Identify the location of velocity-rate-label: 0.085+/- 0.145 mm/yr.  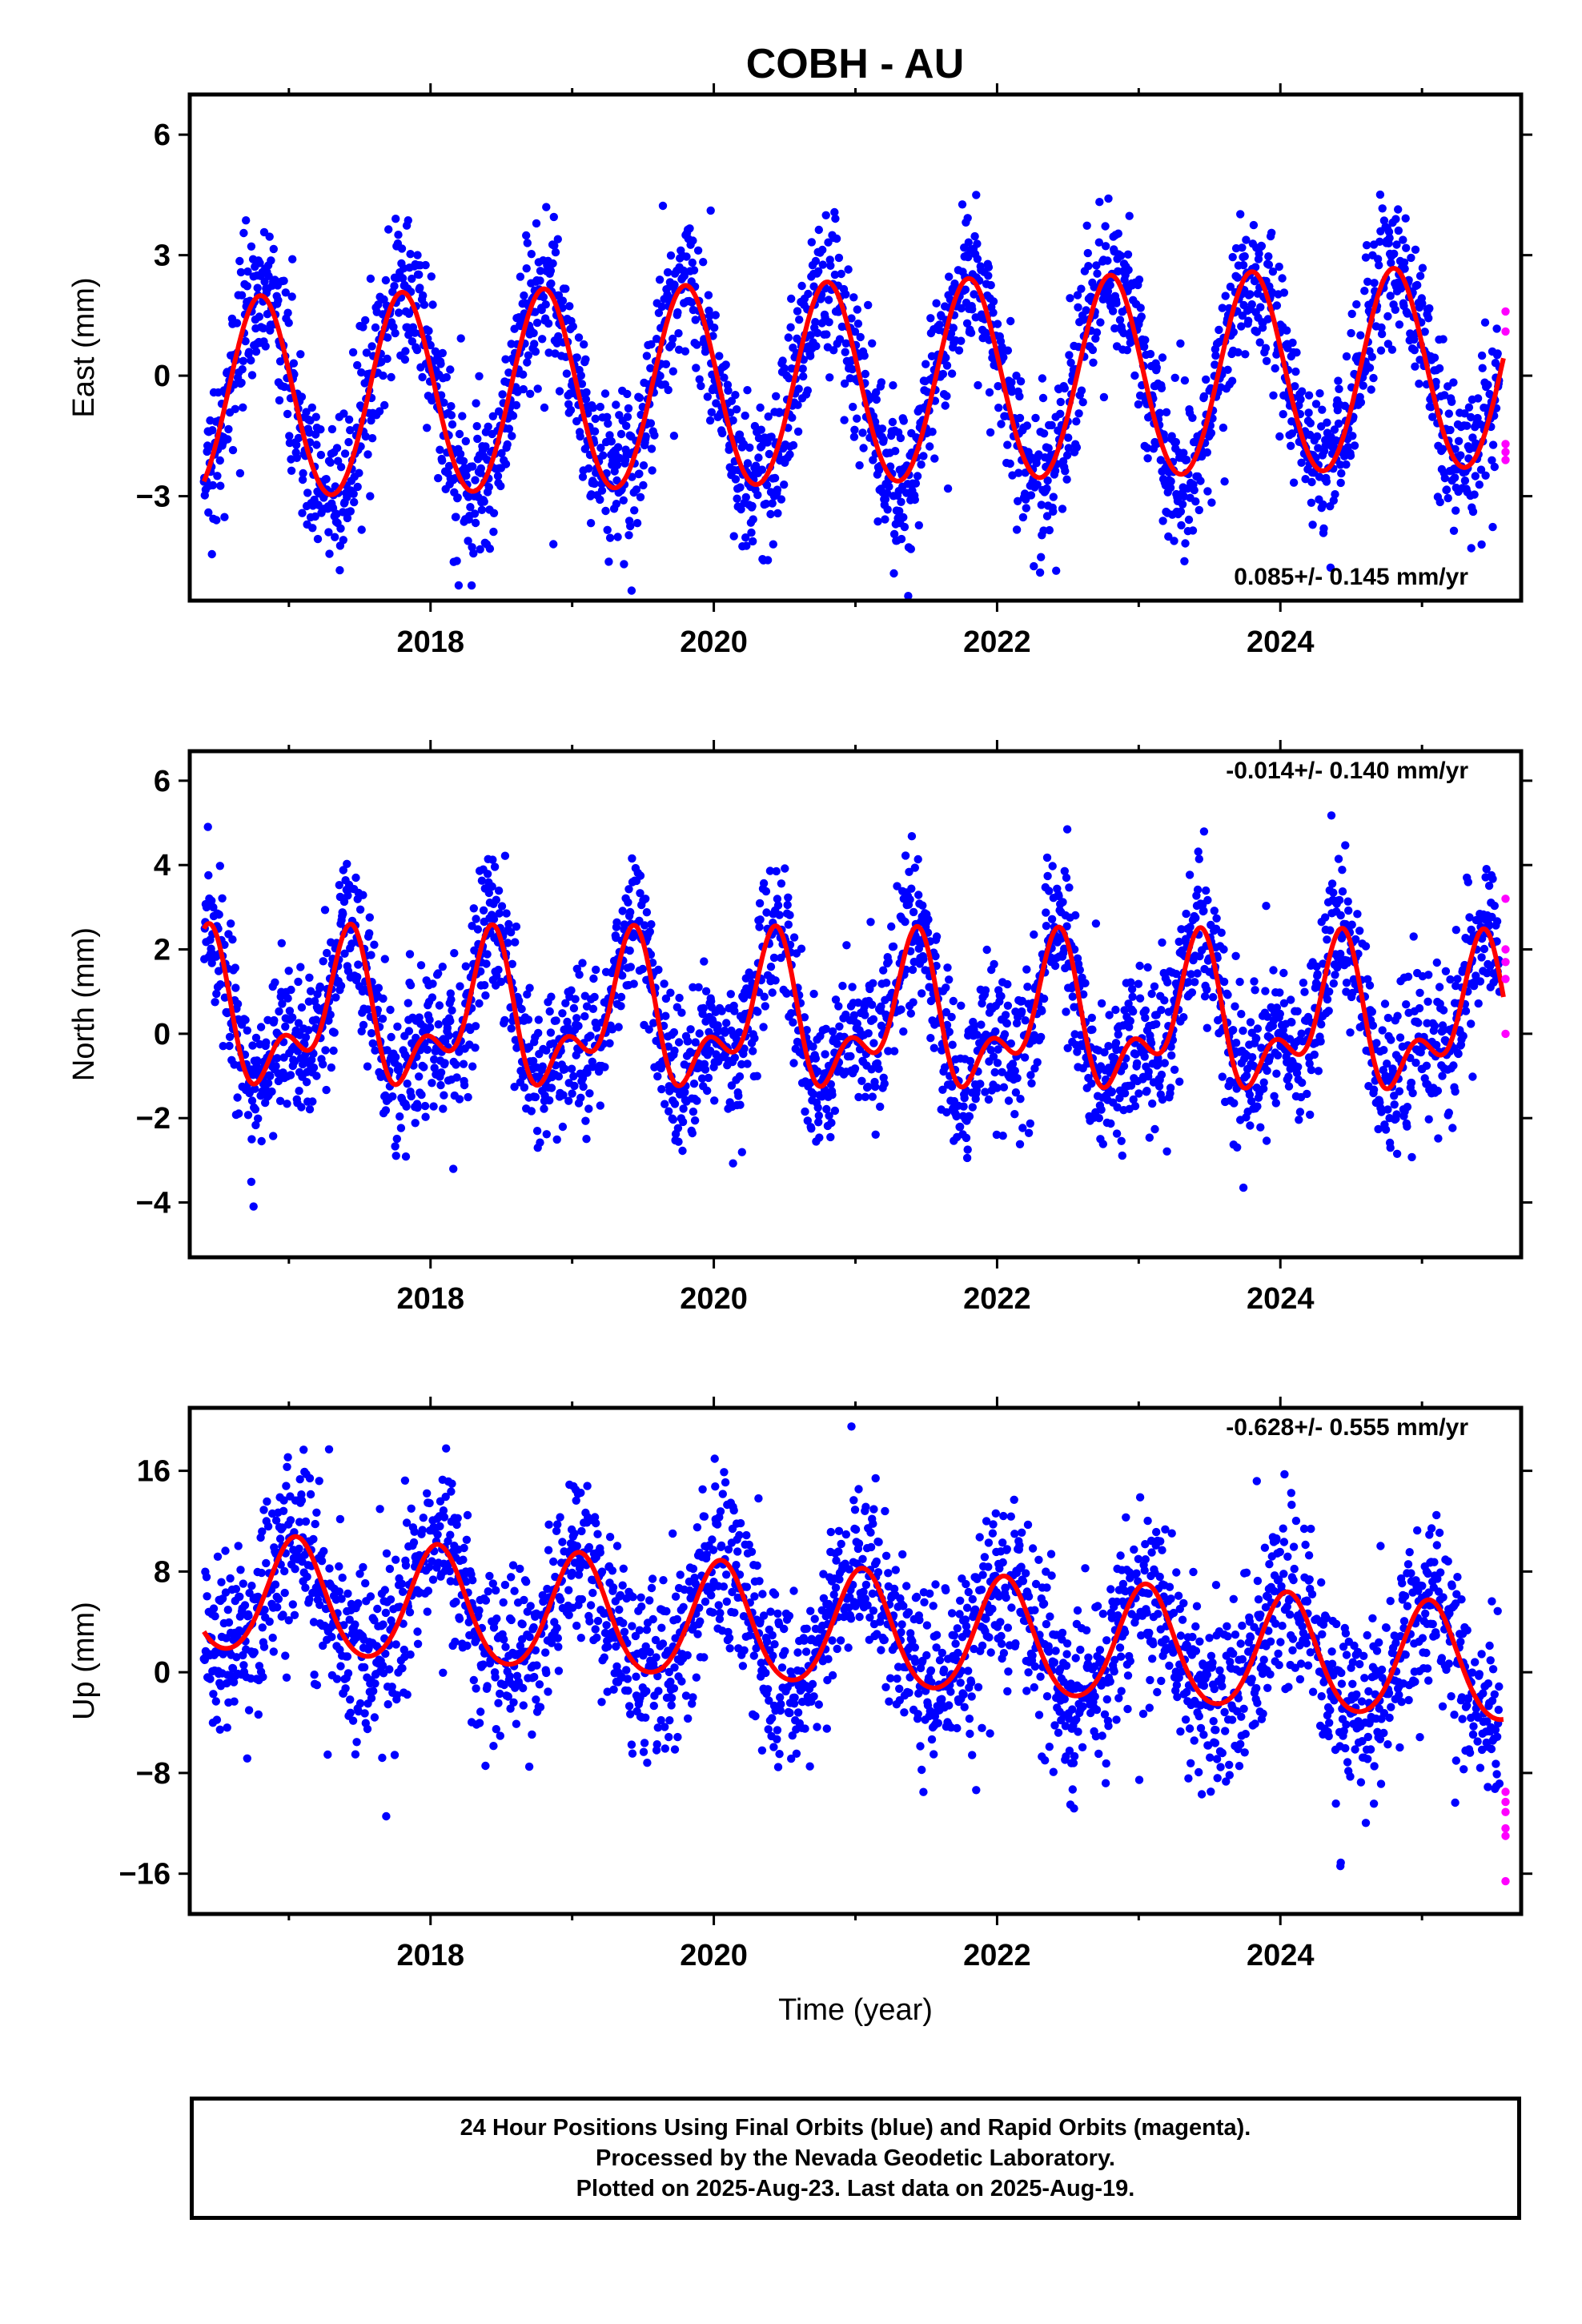
(1351, 577).